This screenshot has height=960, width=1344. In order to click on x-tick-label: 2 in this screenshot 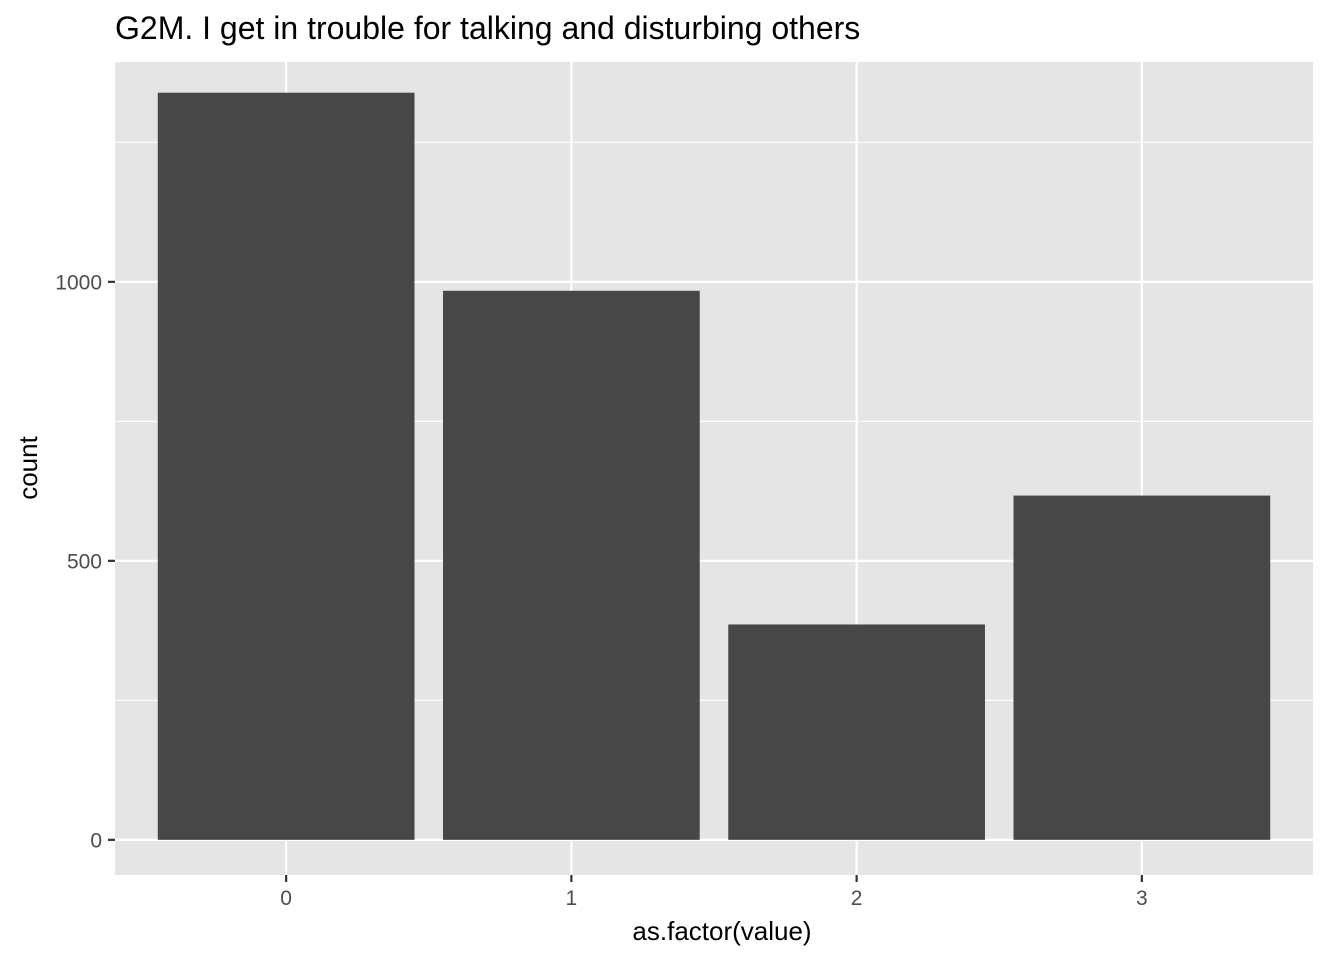, I will do `click(857, 898)`.